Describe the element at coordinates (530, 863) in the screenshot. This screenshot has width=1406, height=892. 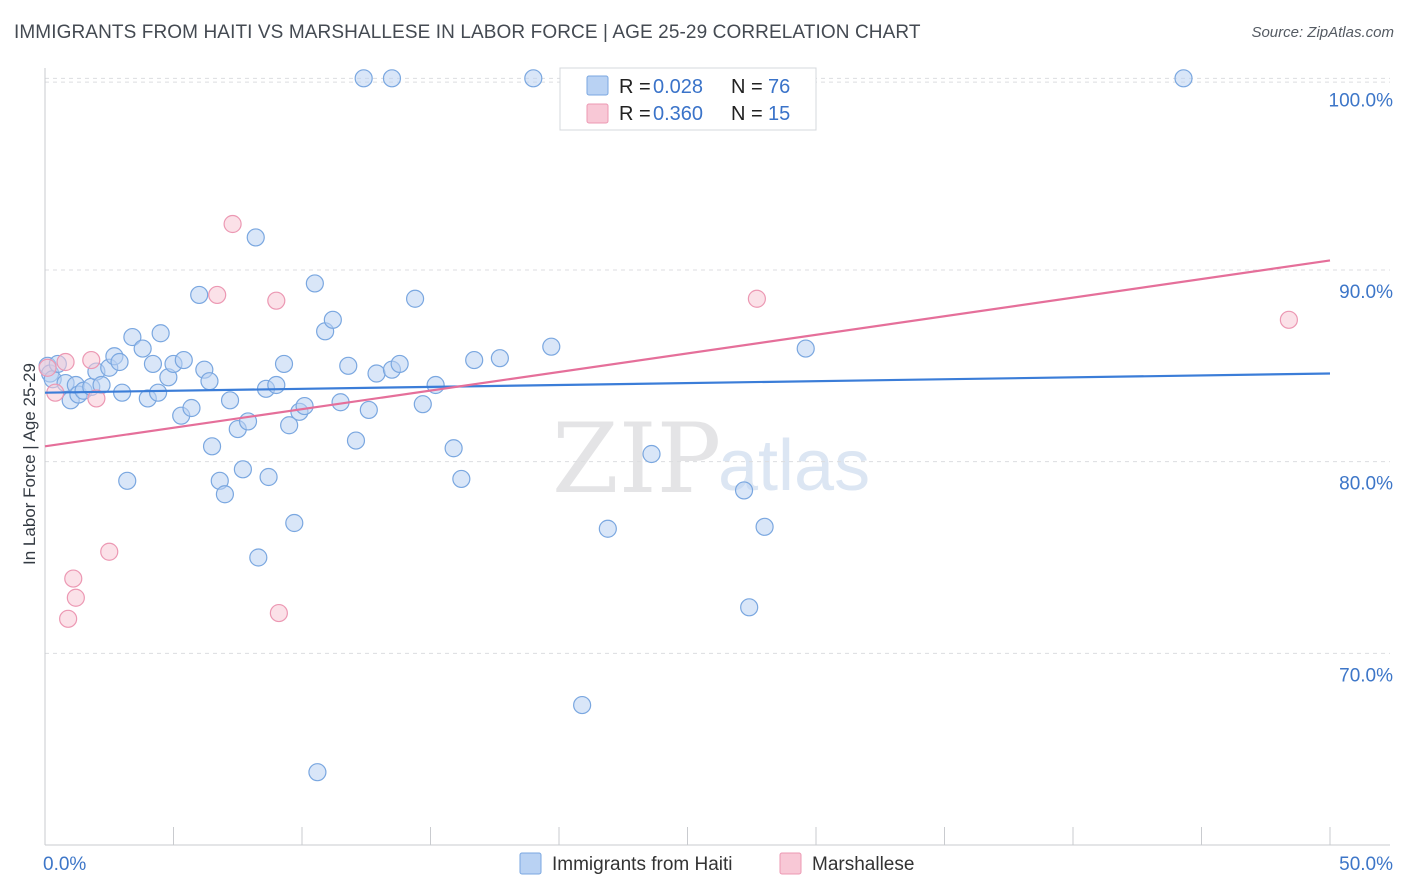
I see `series-legend-swatch-haiti` at that location.